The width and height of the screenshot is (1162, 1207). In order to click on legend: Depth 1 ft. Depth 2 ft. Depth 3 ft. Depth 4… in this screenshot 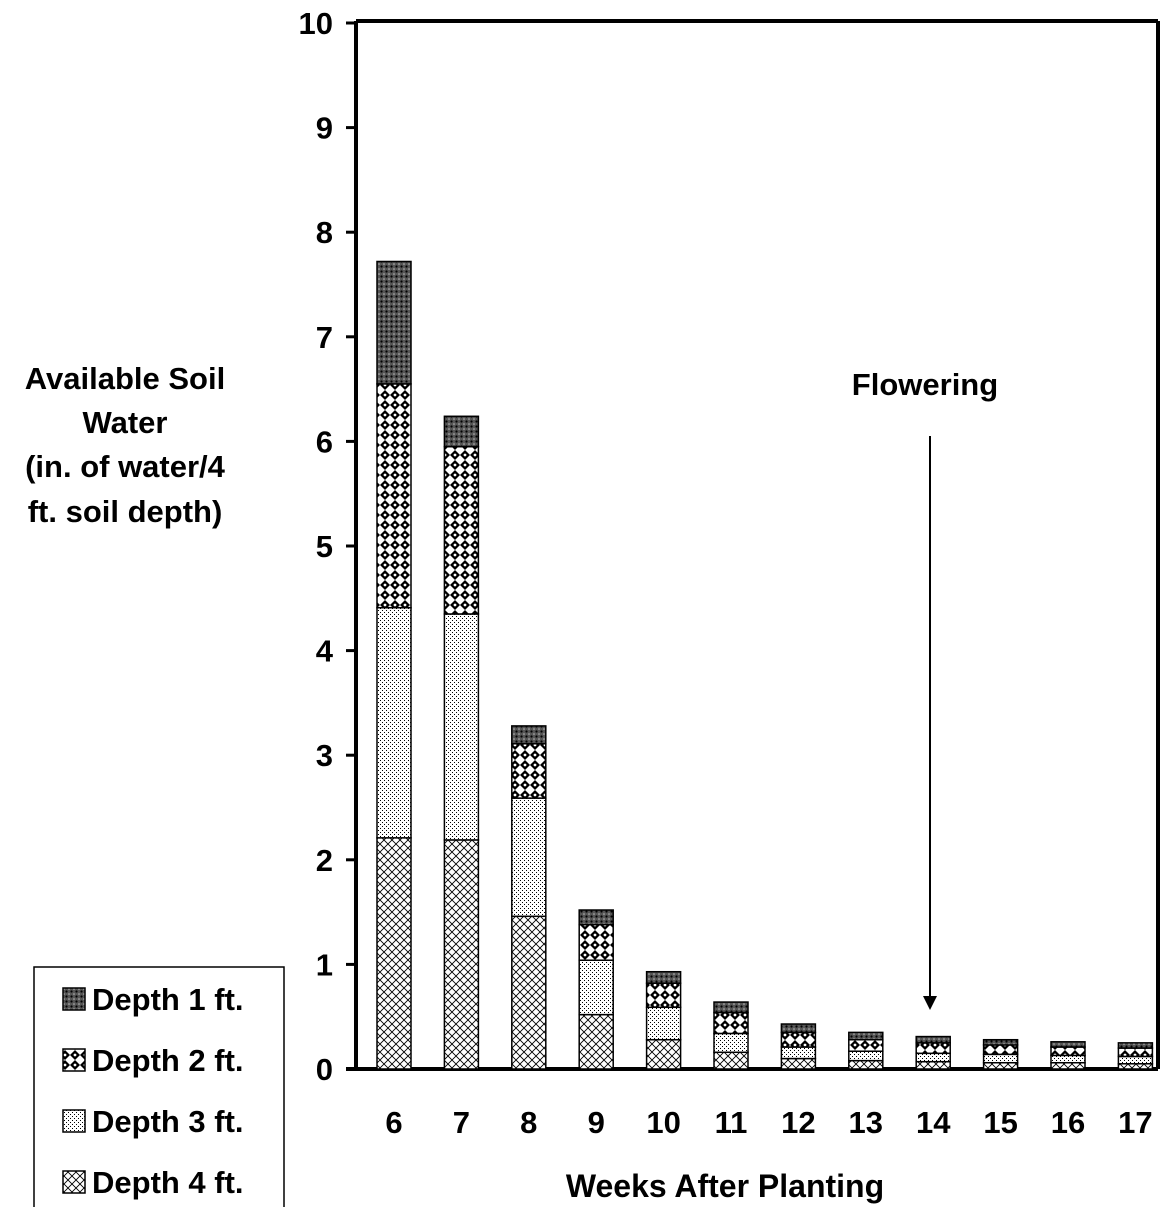, I will do `click(159, 1086)`.